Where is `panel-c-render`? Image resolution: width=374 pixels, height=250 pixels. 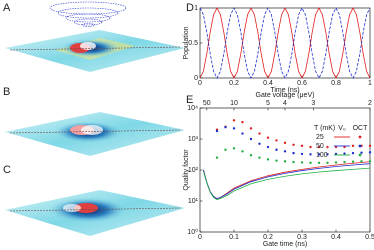 panel-c-render is located at coordinates (95, 213).